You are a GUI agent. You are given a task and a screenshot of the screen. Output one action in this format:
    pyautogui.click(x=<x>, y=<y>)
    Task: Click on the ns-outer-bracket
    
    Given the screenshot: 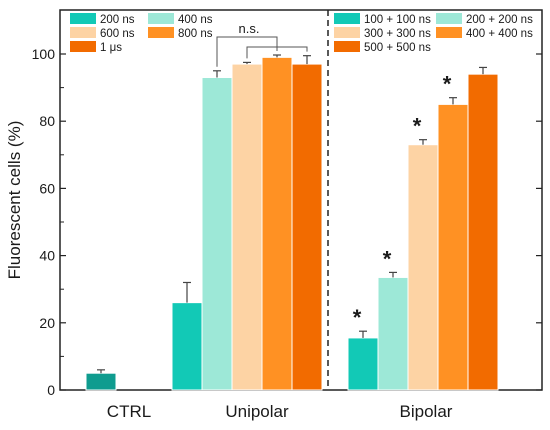 What is the action you would take?
    pyautogui.click(x=247, y=51)
    